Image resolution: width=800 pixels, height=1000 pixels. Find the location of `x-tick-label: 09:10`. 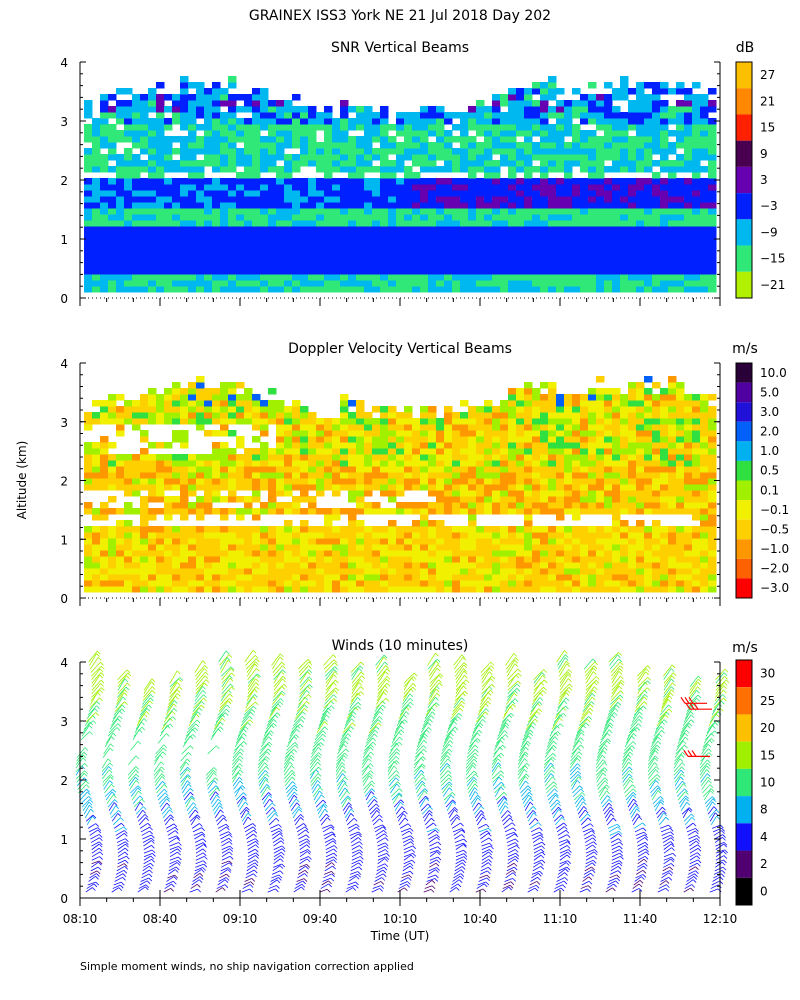

x-tick-label: 09:10 is located at coordinates (240, 919).